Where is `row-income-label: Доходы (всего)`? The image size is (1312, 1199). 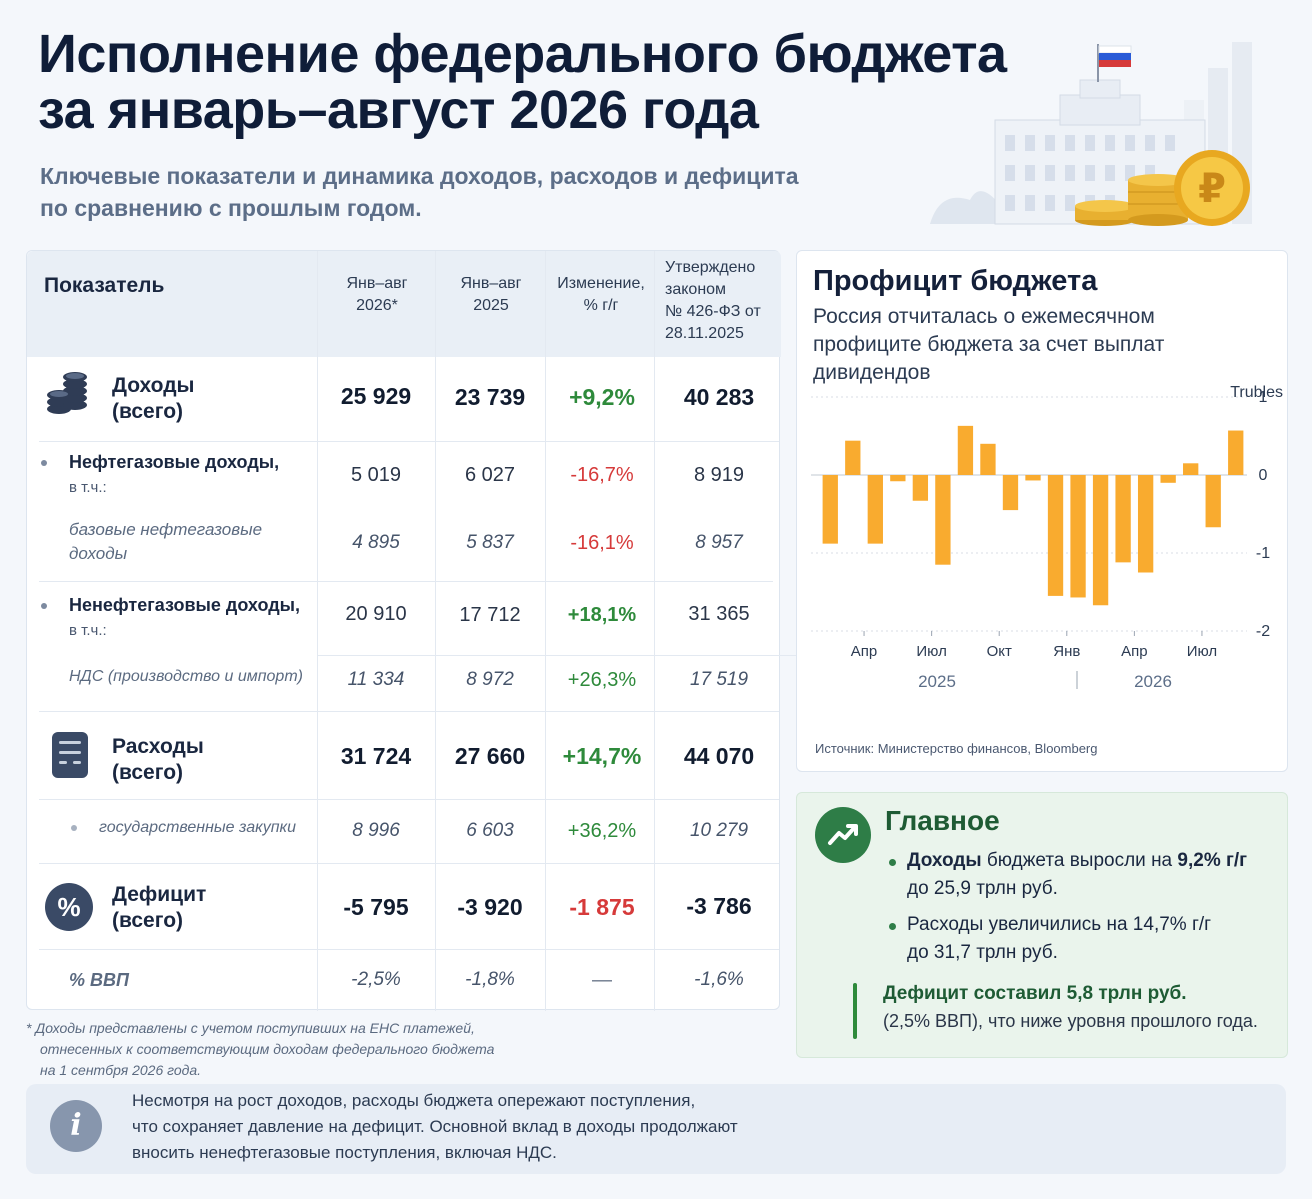 row-income-label: Доходы (всего) is located at coordinates (153, 399).